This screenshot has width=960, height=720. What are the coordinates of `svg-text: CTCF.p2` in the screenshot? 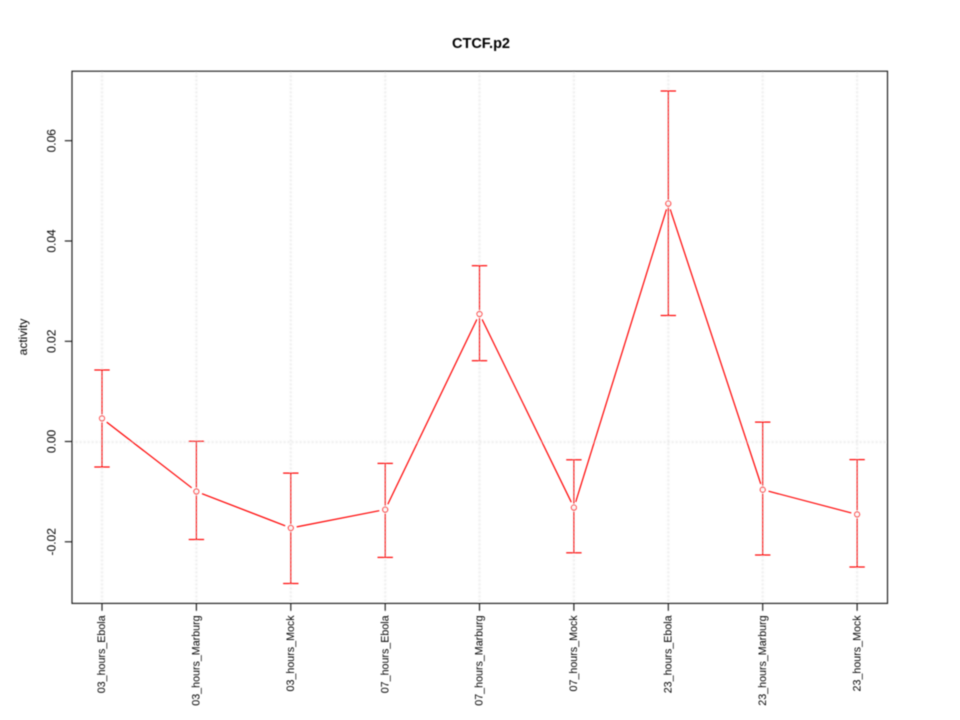 It's located at (481, 44).